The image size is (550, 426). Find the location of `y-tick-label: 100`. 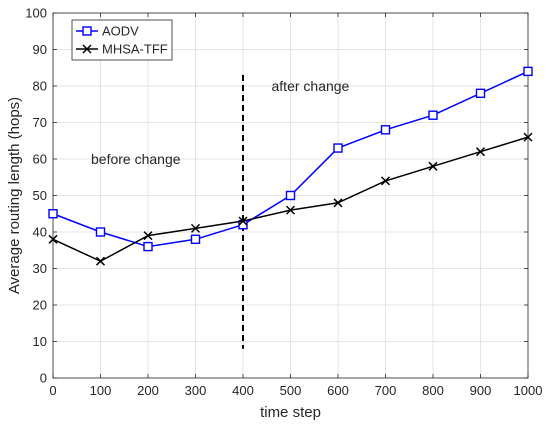

y-tick-label: 100 is located at coordinates (36, 13).